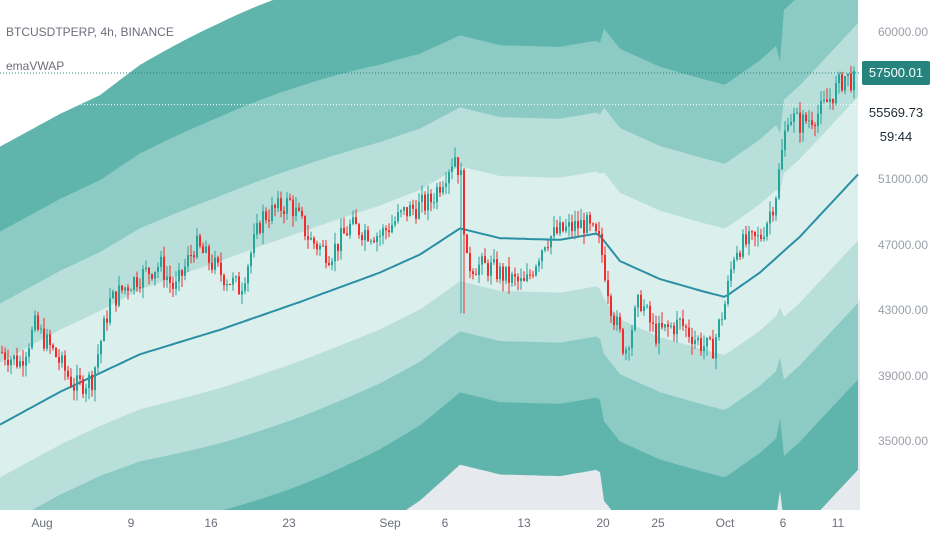  I want to click on symbol-legend: BTCUSDTPERP, 4h, BINANCE, so click(90, 32).